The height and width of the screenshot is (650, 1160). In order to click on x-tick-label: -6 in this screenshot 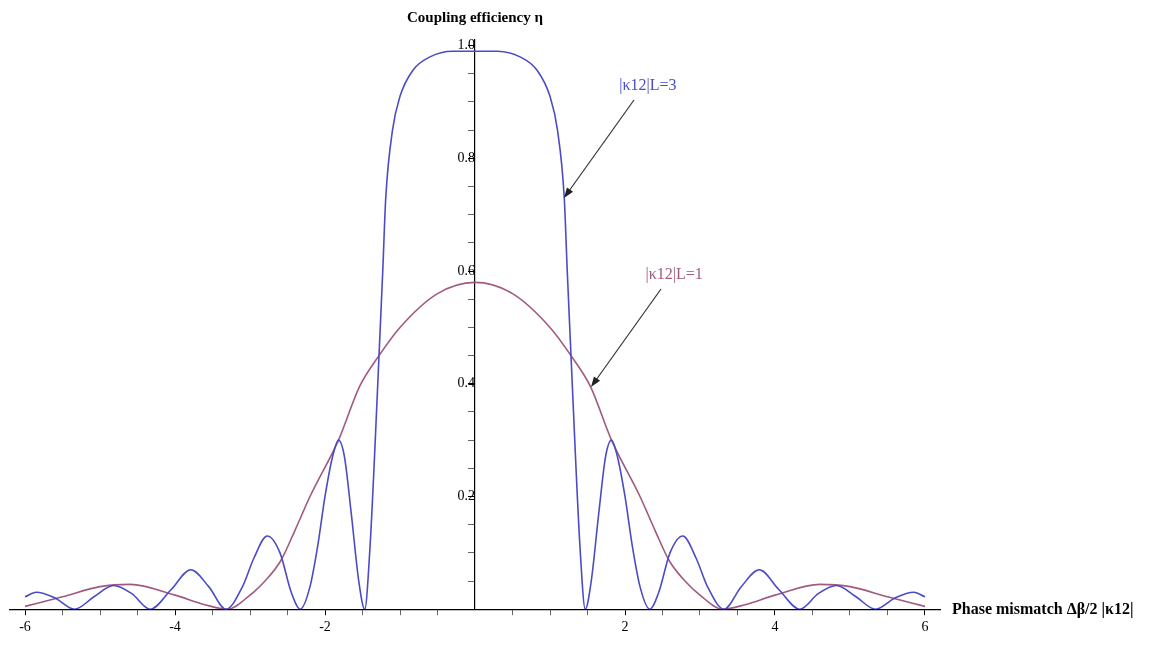, I will do `click(25, 627)`.